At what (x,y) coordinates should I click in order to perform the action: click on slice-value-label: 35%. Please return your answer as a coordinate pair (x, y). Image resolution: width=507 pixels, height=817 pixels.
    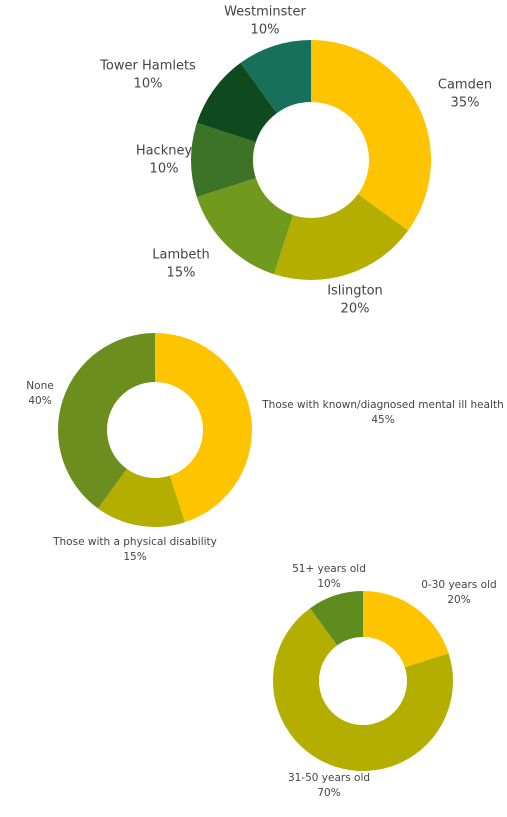
    Looking at the image, I should click on (465, 103).